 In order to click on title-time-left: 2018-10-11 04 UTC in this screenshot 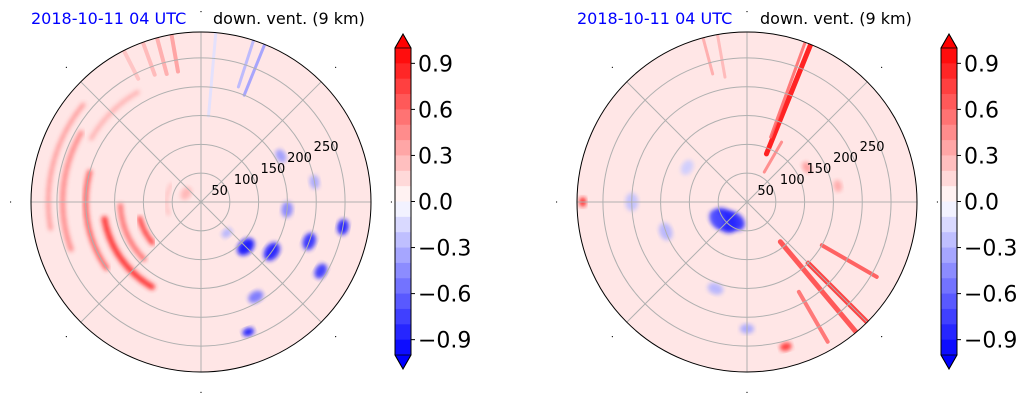, I will do `click(108, 18)`.